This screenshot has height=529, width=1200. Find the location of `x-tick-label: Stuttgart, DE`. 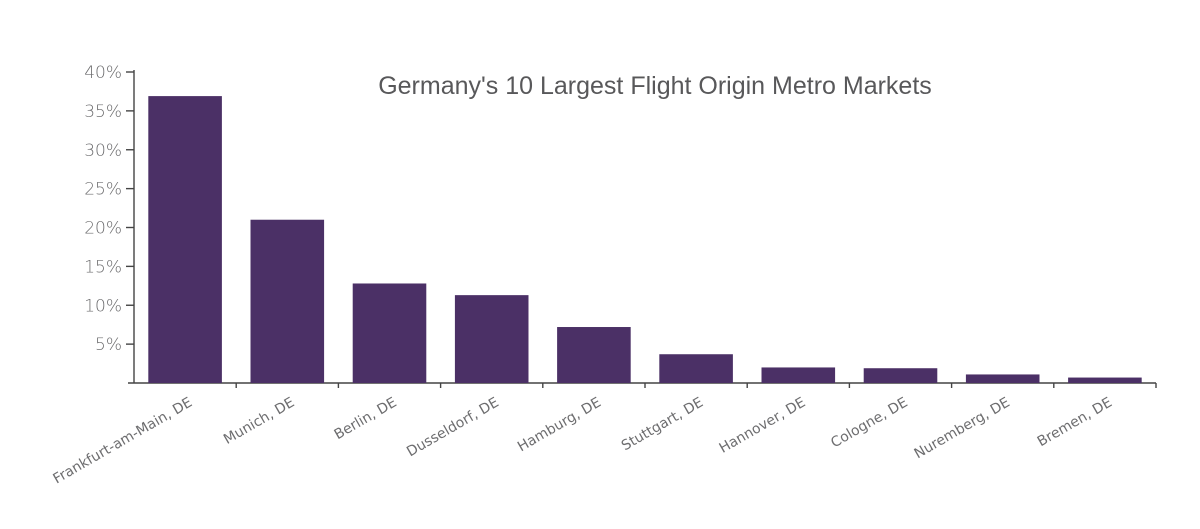

x-tick-label: Stuttgart, DE is located at coordinates (662, 425).